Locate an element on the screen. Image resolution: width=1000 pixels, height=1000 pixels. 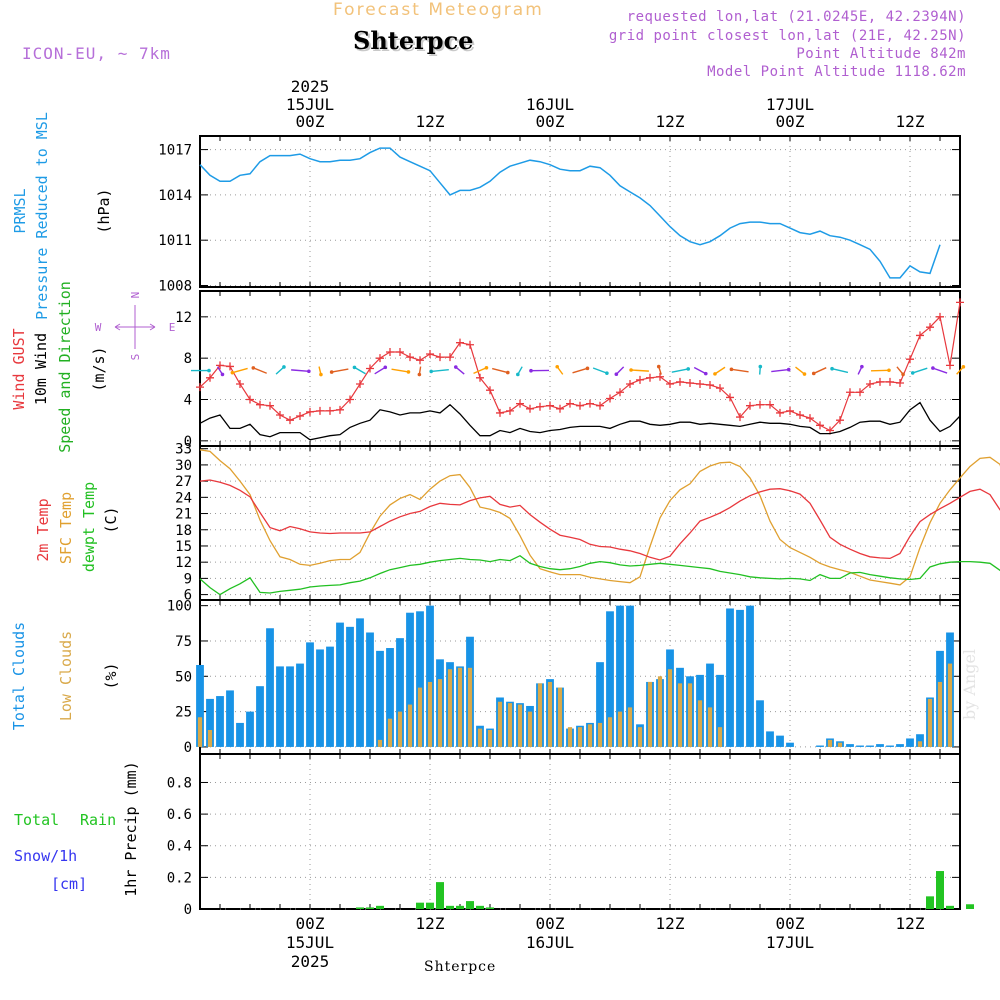
low-clouds-label: Low Clouds is located at coordinates (66, 676).